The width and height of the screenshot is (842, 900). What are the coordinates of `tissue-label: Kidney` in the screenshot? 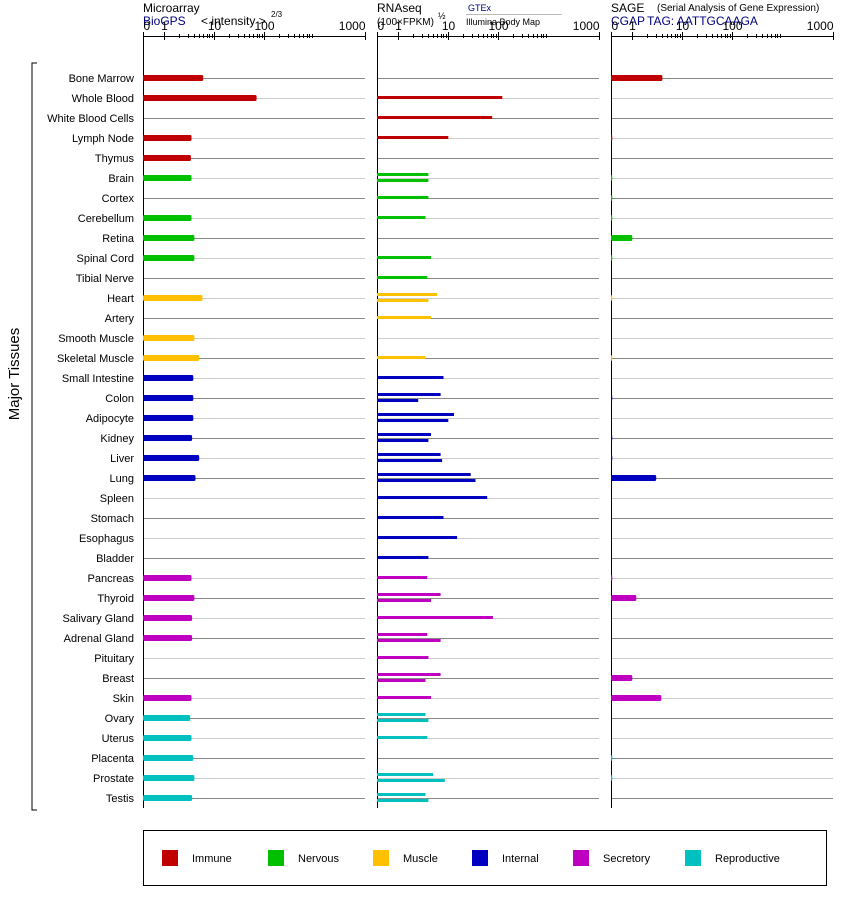 It's located at (117, 439).